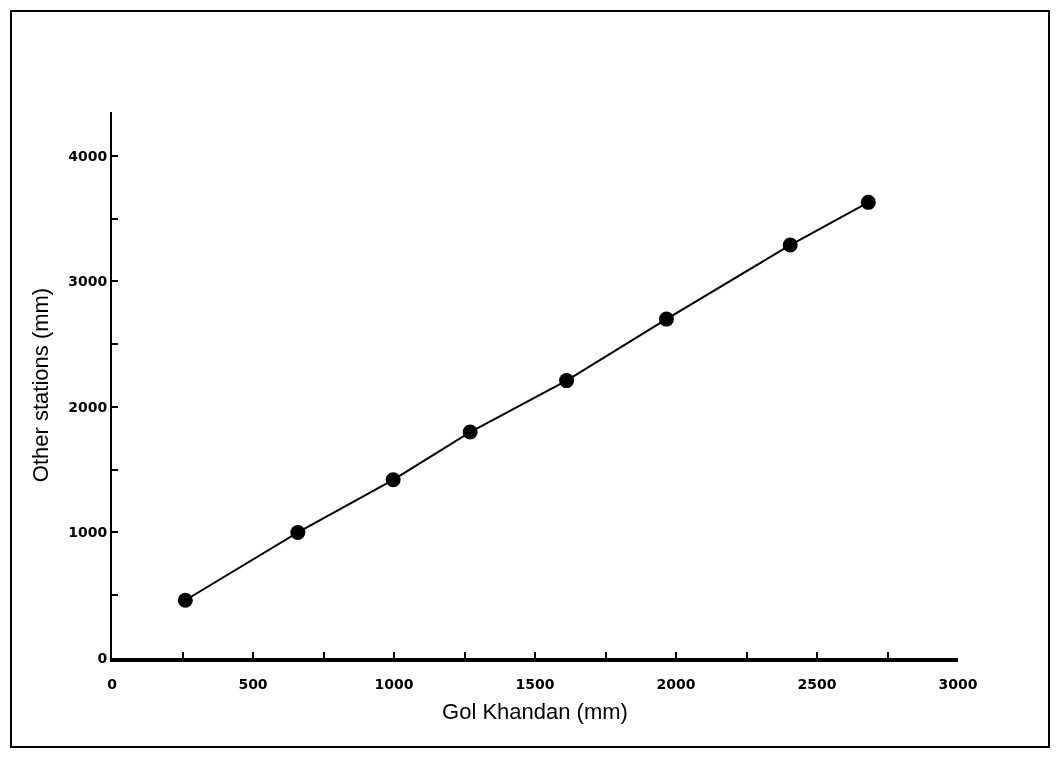  Describe the element at coordinates (88, 532) in the screenshot. I see `y-tick-label: 1000` at that location.